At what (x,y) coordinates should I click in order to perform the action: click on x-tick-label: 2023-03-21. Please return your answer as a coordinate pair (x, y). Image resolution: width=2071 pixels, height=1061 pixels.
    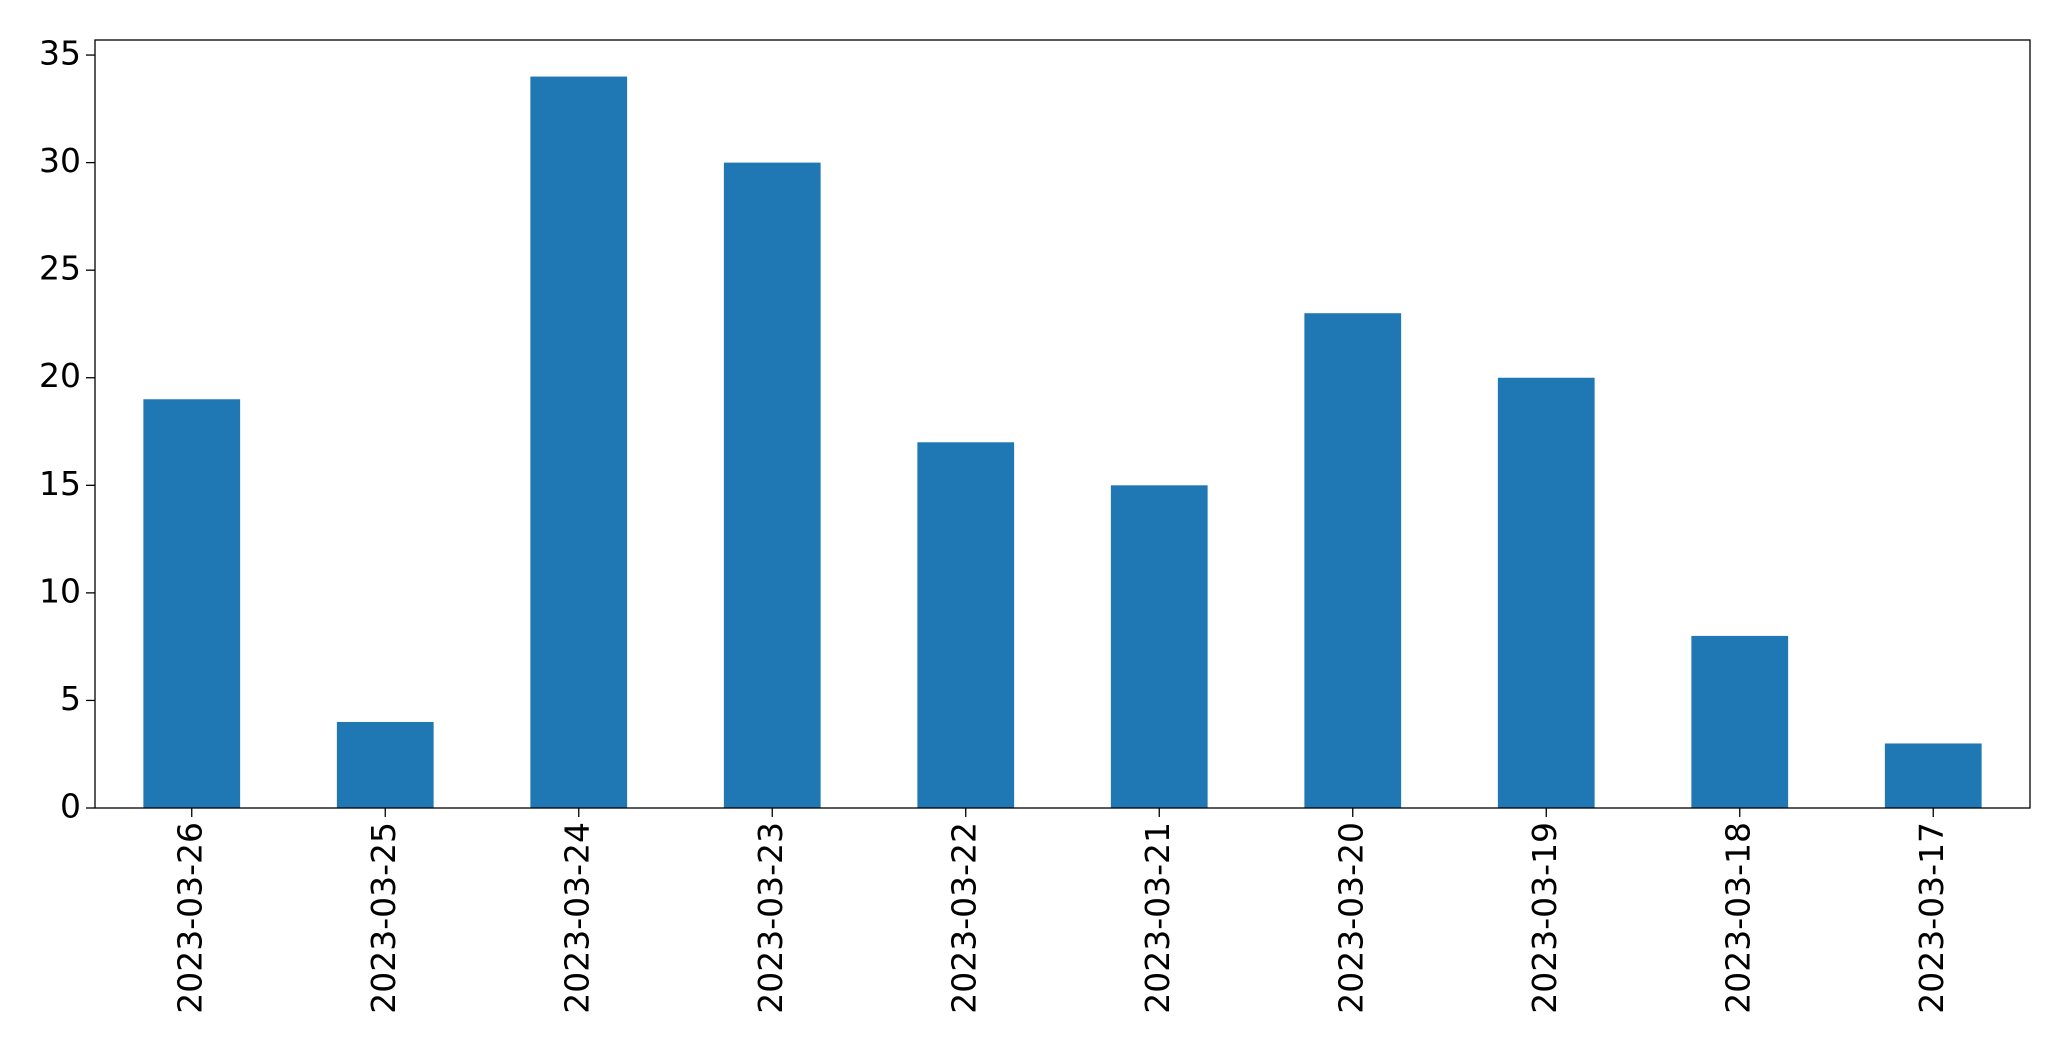
    Looking at the image, I should click on (1157, 918).